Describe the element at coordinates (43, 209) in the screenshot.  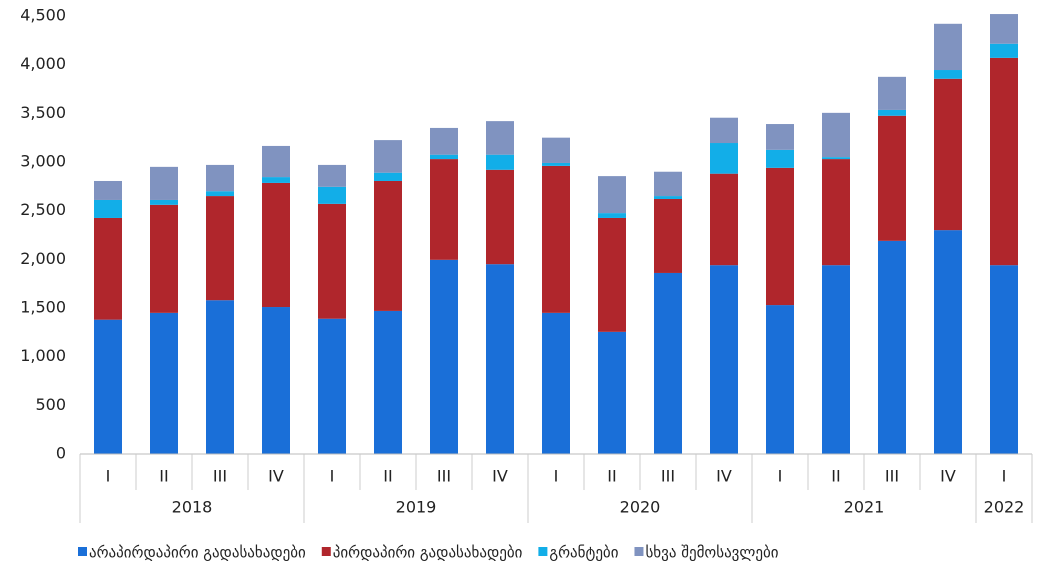
I see `y-tick-label: 2,500` at that location.